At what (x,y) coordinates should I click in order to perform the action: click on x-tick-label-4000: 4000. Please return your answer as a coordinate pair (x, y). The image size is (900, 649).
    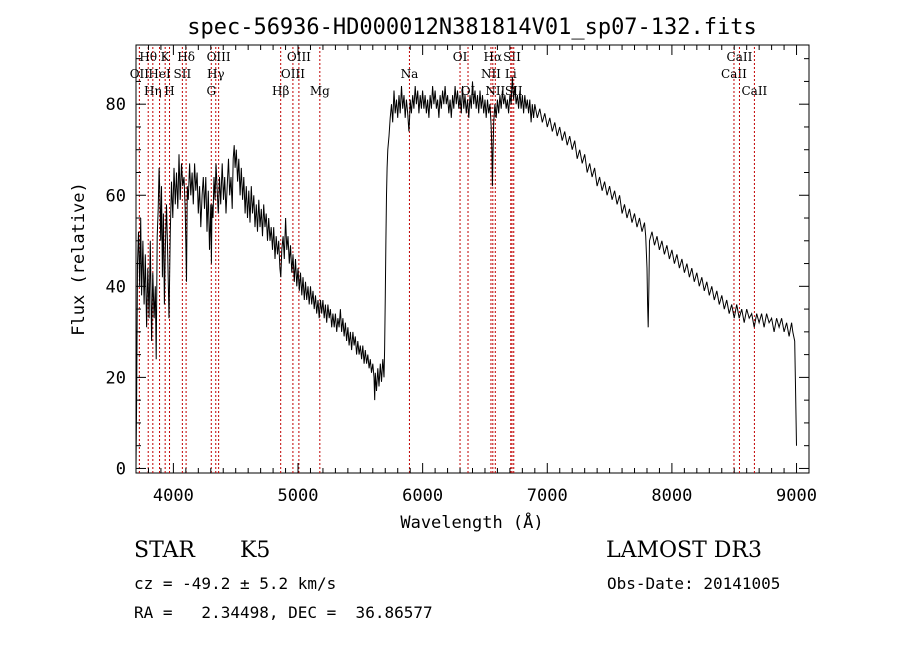
    Looking at the image, I should click on (173, 496).